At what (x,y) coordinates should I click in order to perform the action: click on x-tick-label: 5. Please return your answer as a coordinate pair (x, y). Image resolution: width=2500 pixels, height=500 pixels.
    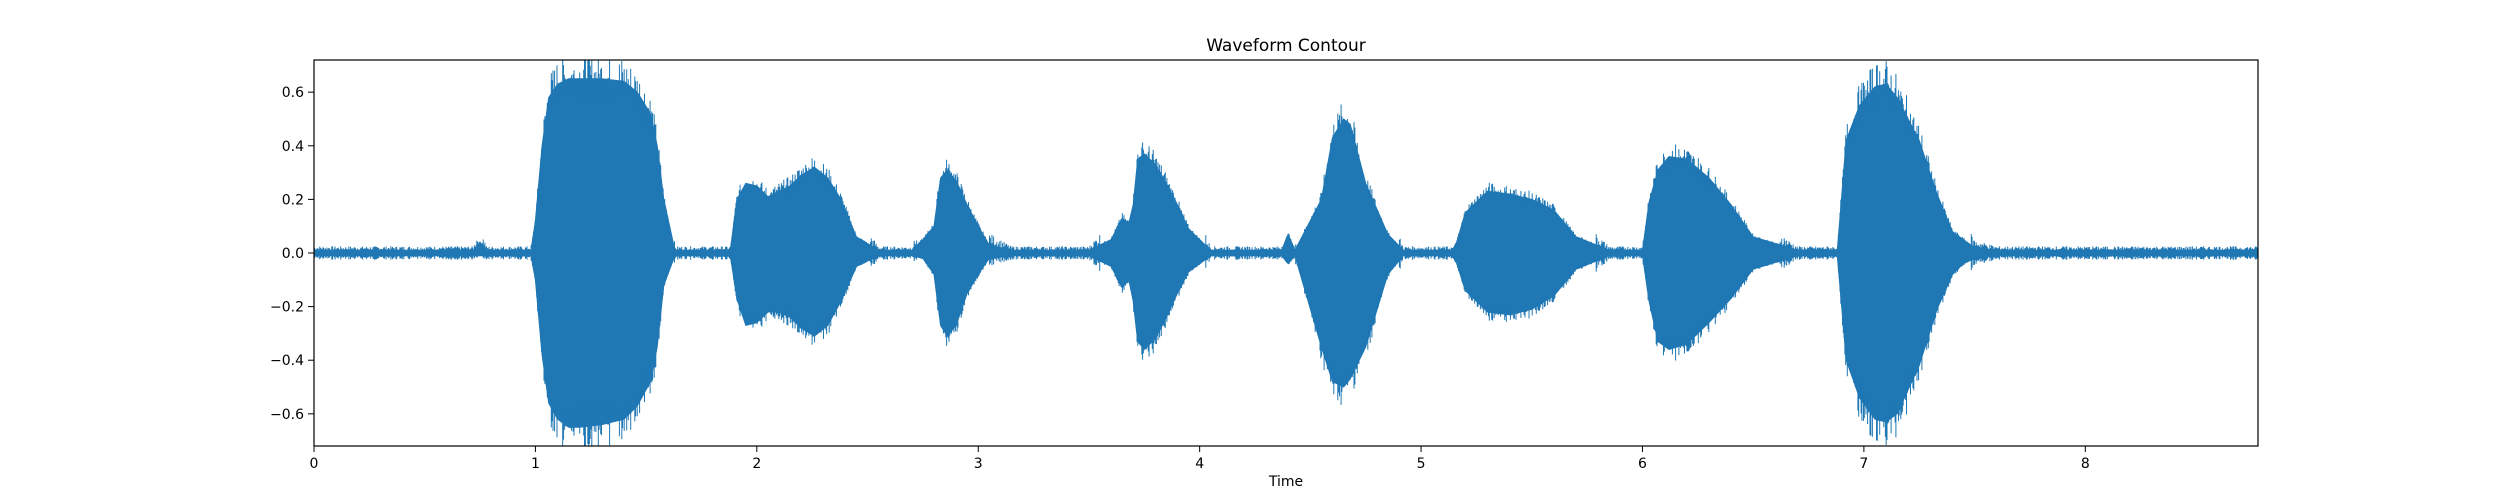
    Looking at the image, I should click on (1421, 464).